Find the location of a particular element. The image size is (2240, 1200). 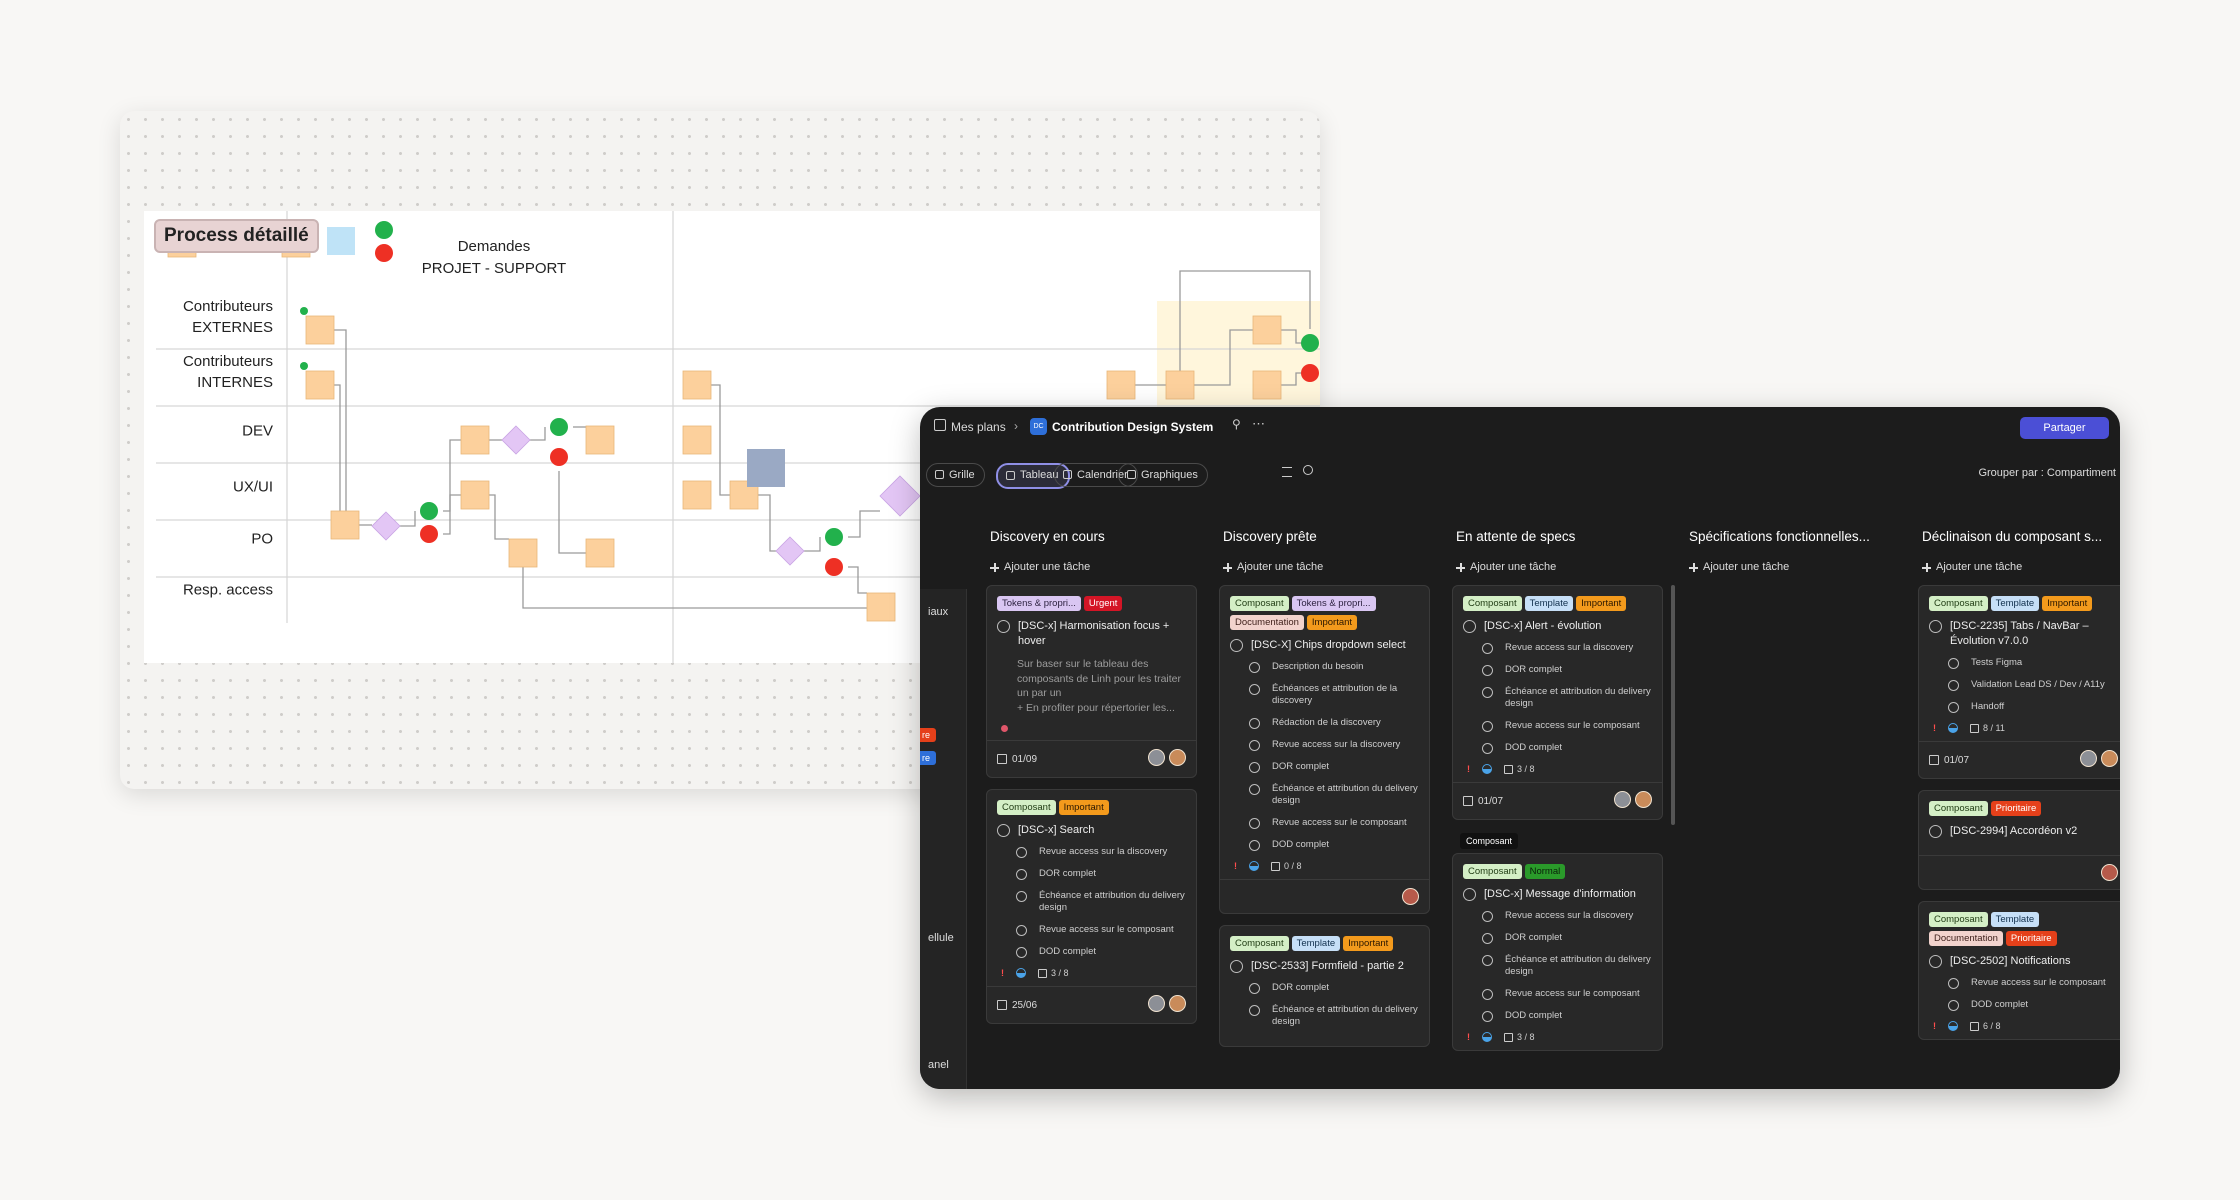

row-label-line: Contributeurs is located at coordinates (227, 361).